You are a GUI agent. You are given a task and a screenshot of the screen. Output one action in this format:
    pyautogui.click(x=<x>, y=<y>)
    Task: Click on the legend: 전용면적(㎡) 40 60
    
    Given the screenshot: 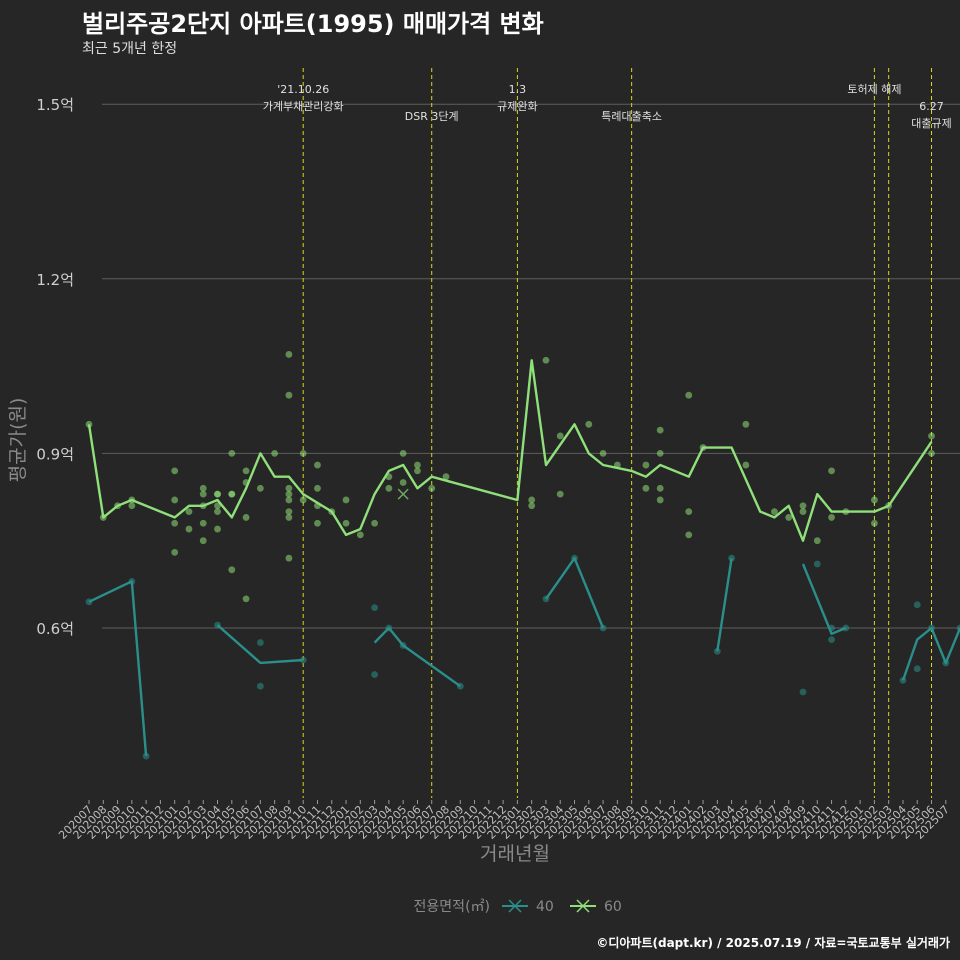 What is the action you would take?
    pyautogui.click(x=518, y=907)
    